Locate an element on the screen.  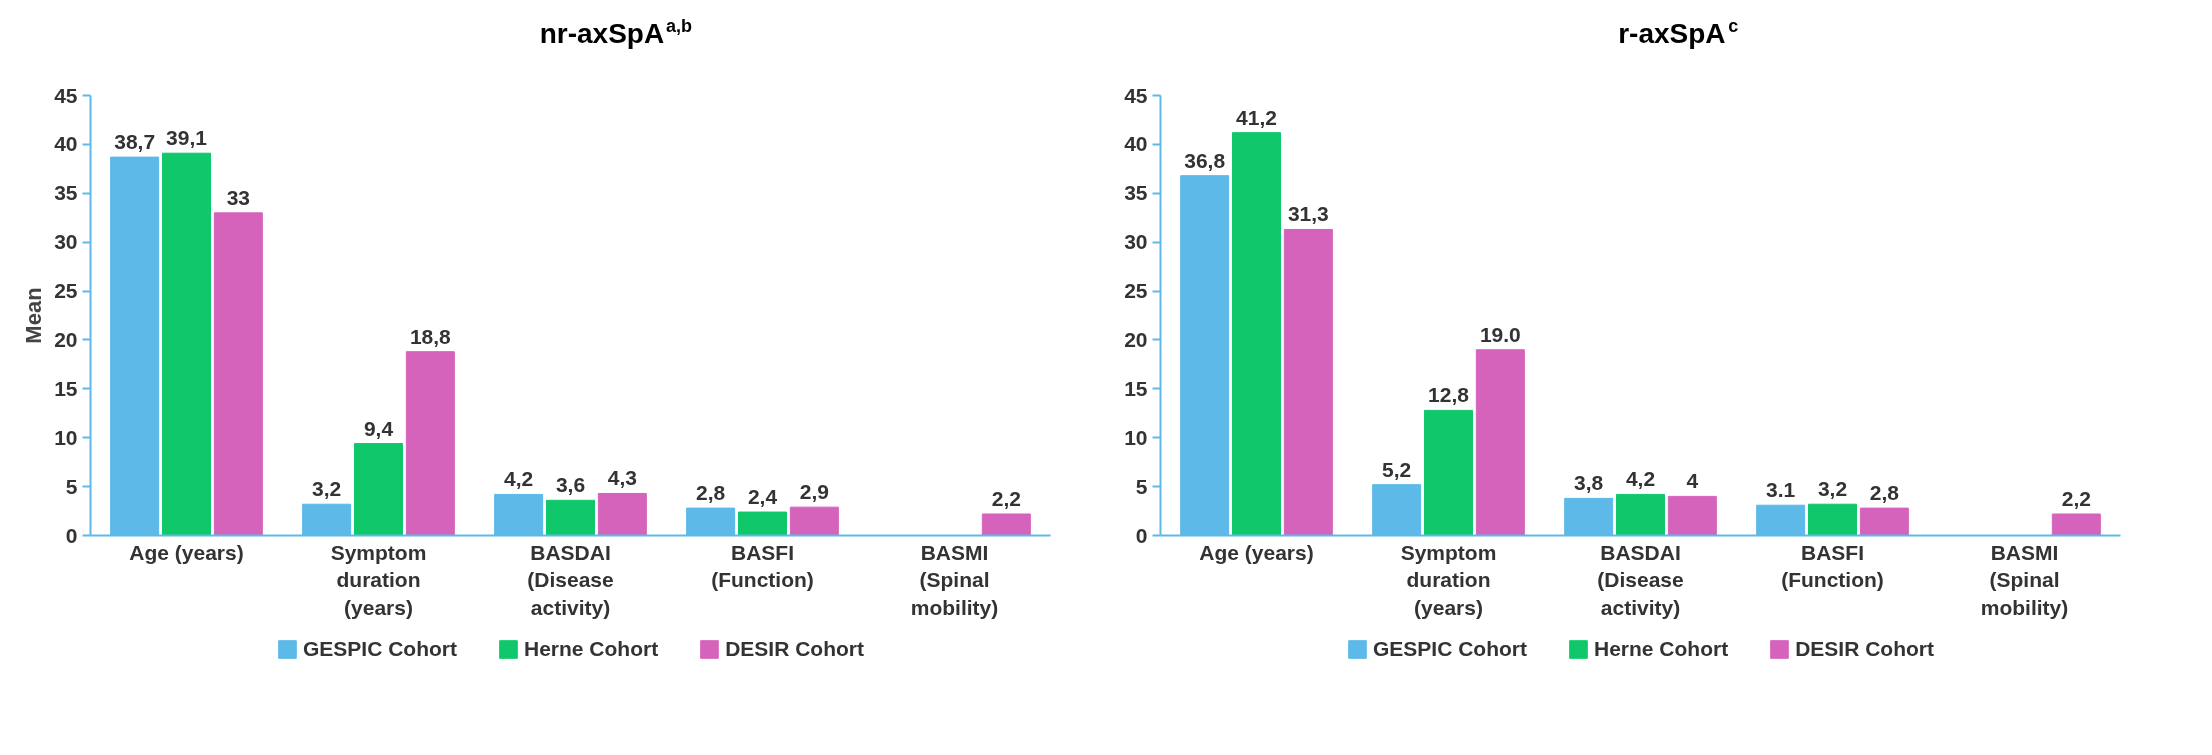
y-axis-title: Mean is located at coordinates (34, 315).